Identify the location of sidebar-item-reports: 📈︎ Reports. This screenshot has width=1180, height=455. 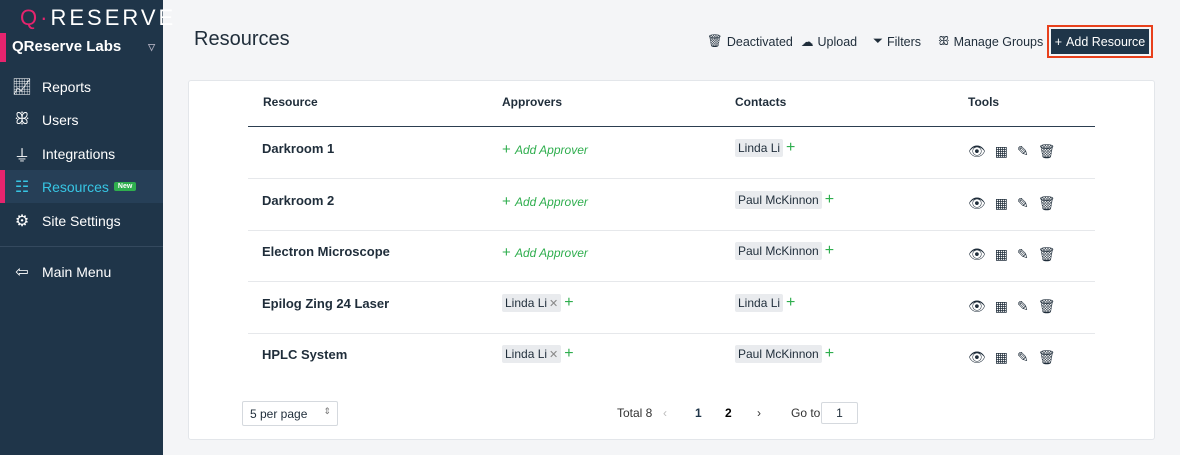
(81, 86).